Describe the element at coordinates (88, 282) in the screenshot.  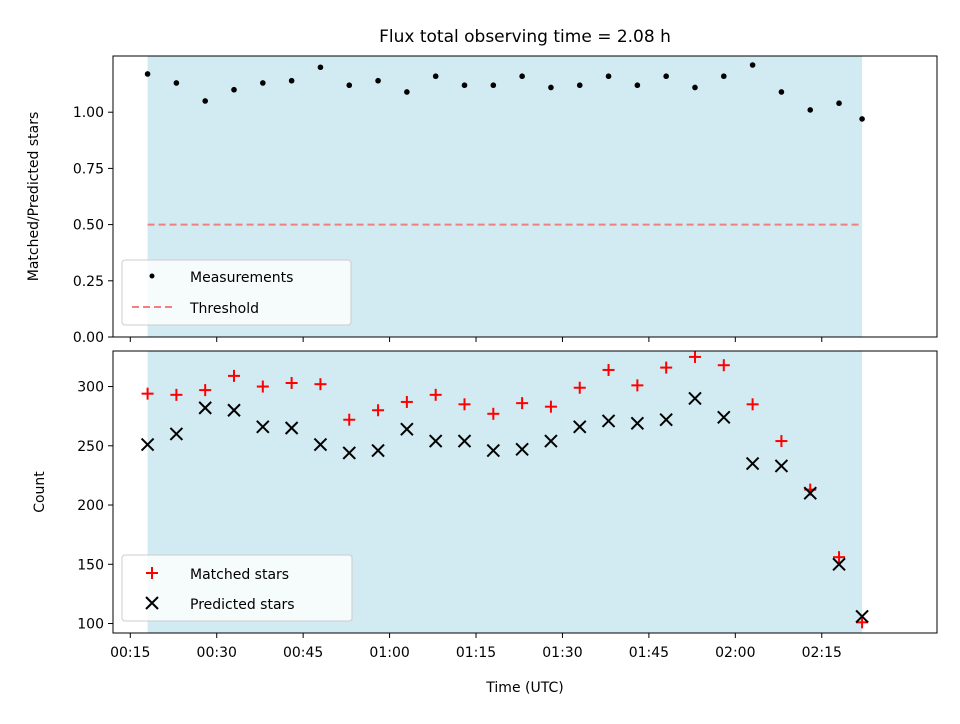
I see `y-tick-label: 0.25` at that location.